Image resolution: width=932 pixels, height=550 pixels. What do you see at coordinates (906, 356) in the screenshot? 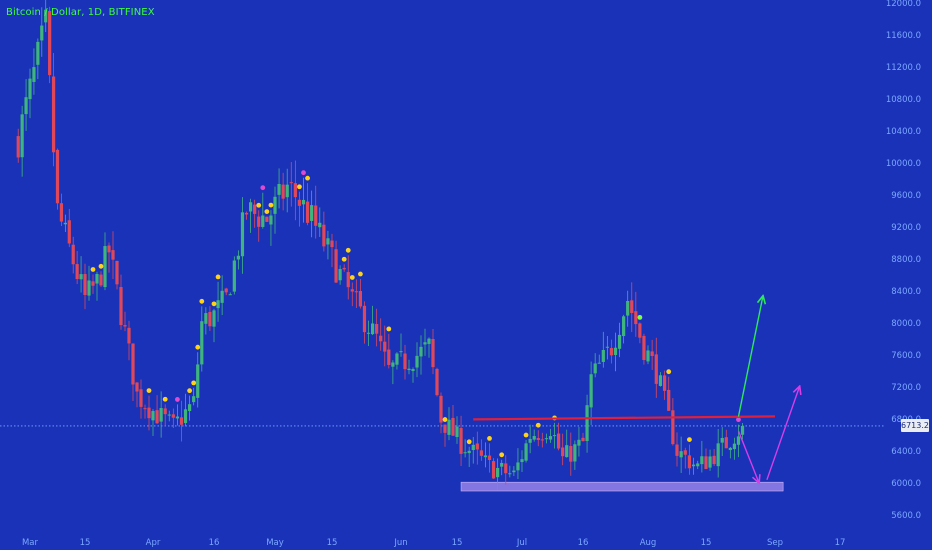
I see `y-tick-label: 7600.0` at bounding box center [906, 356].